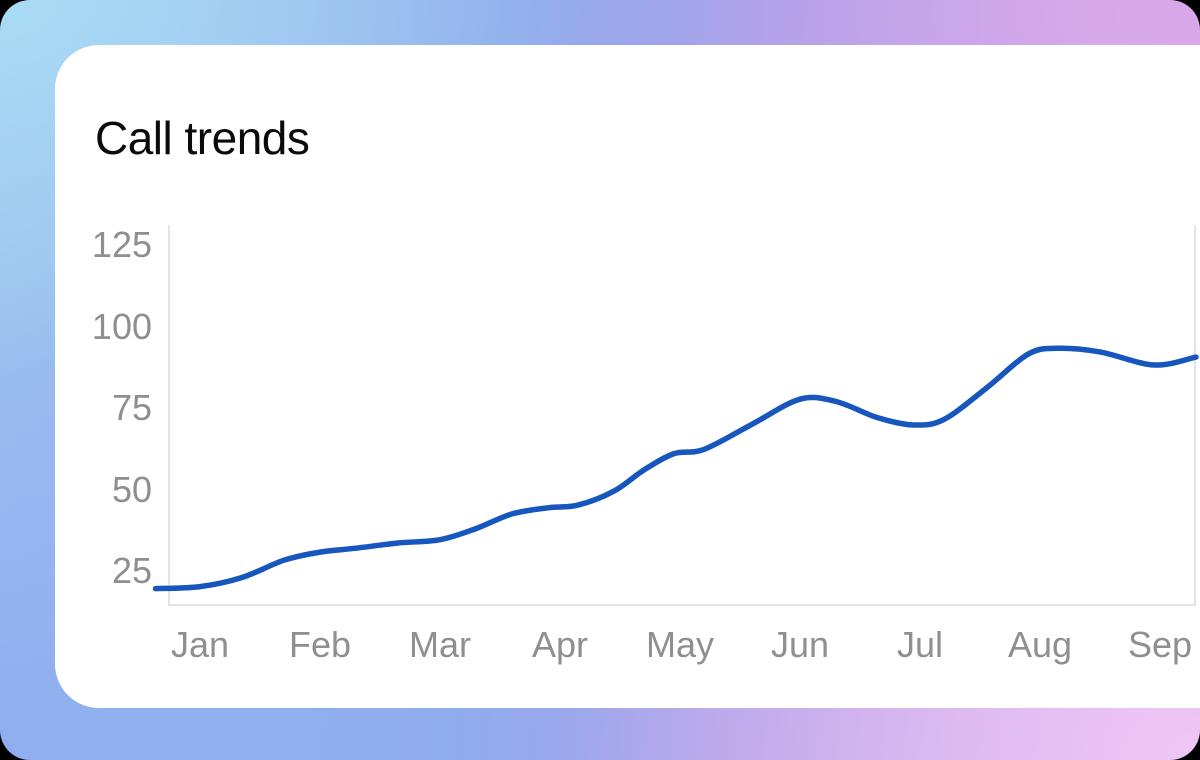  Describe the element at coordinates (121, 326) in the screenshot. I see `y-axis-tick-label: 100` at that location.